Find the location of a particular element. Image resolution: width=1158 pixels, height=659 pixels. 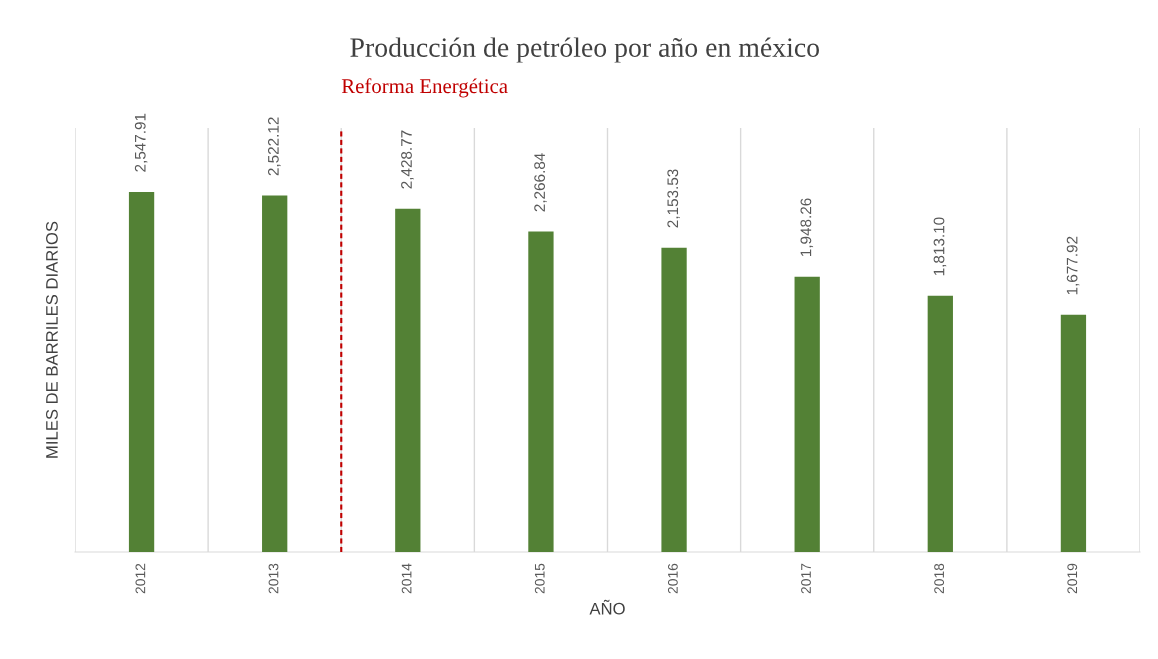

x-tick-label: 2017 is located at coordinates (806, 578).